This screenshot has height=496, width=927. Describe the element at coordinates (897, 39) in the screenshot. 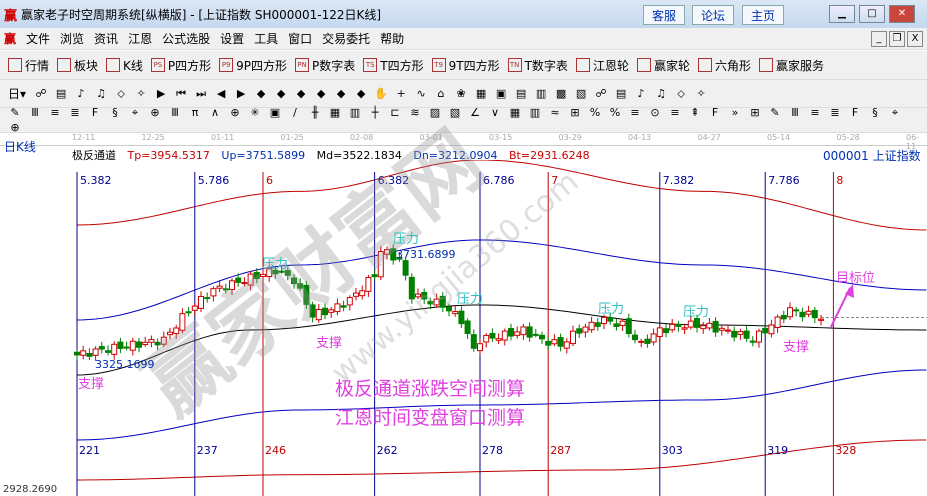

I see `mdi-restore-button: ❐` at that location.